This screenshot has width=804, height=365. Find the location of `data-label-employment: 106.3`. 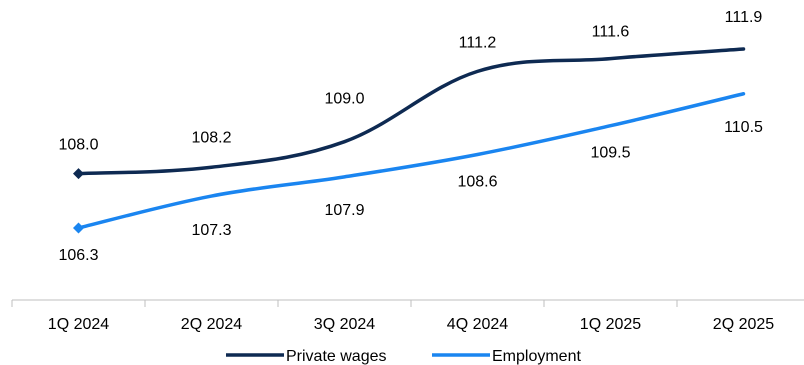

data-label-employment: 106.3 is located at coordinates (78, 255).